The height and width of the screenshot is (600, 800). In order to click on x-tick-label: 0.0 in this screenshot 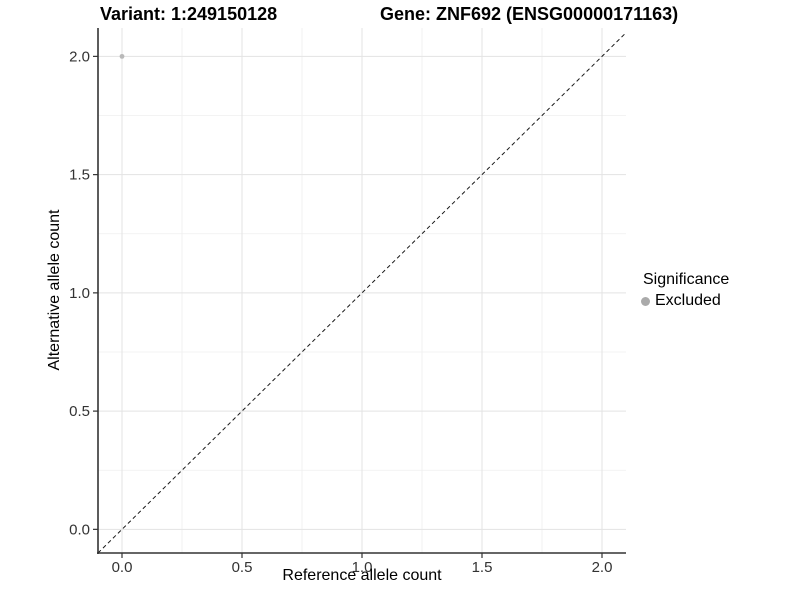, I will do `click(122, 567)`.